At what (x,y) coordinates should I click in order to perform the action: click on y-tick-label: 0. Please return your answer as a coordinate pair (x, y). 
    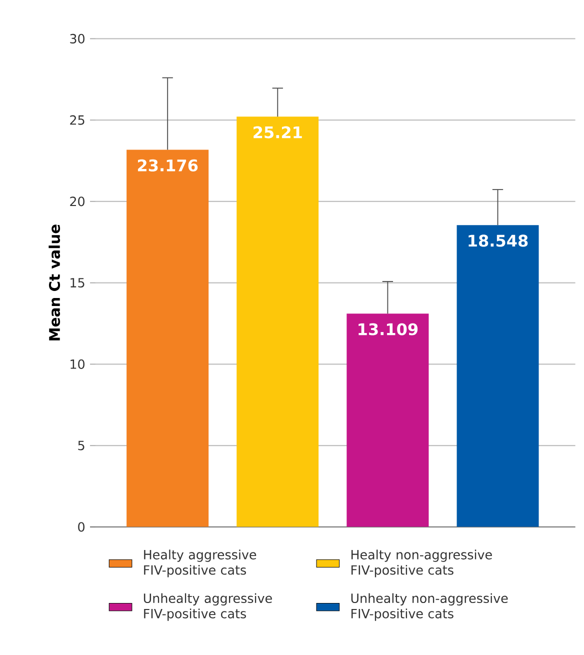
    Looking at the image, I should click on (81, 527).